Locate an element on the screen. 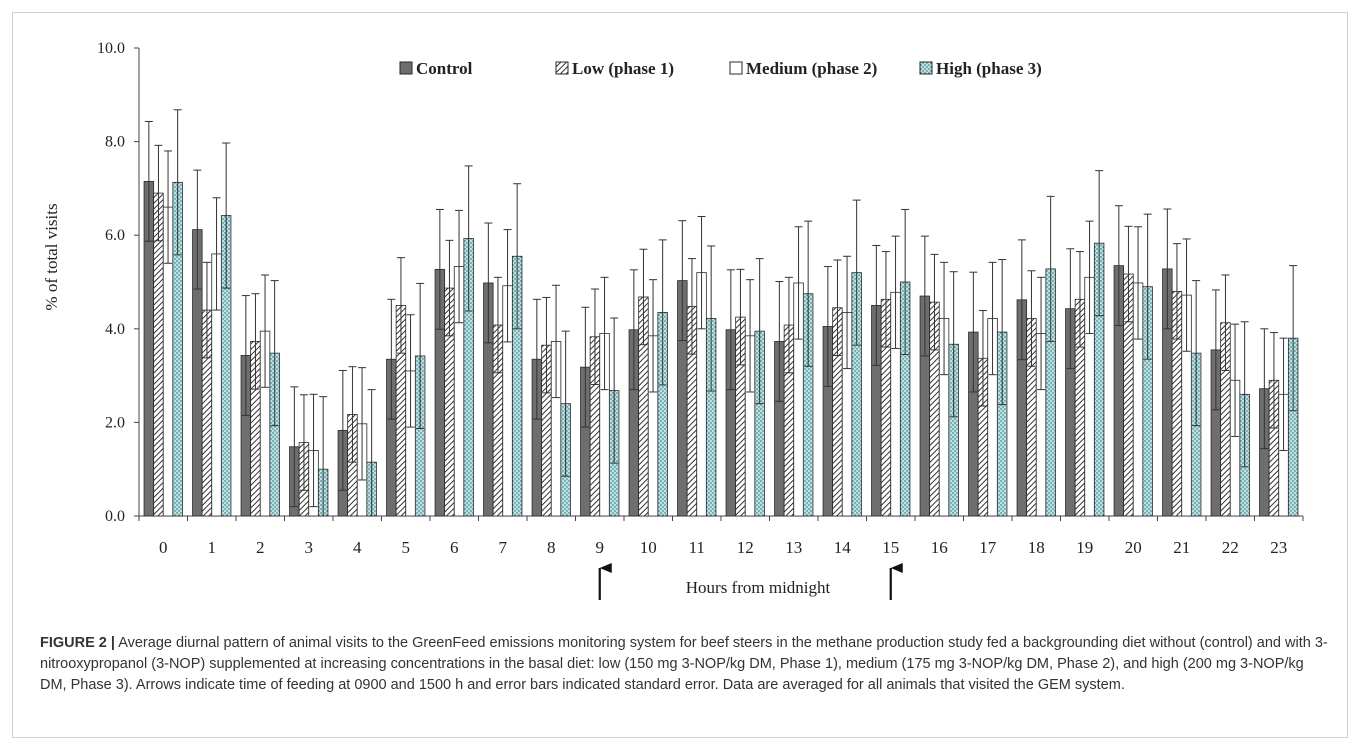 This screenshot has width=1360, height=750. x-tick-label: 6 is located at coordinates (454, 547).